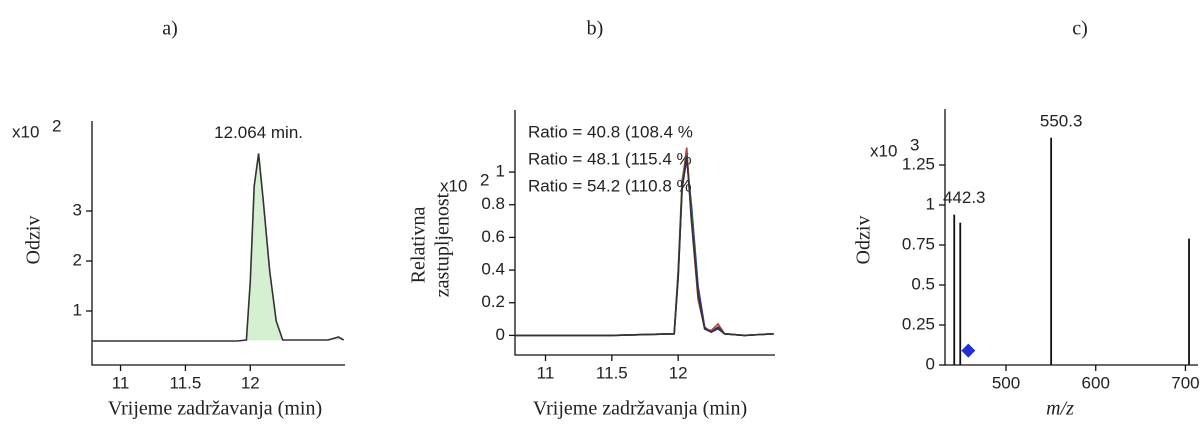 This screenshot has height=426, width=1200. Describe the element at coordinates (493, 301) in the screenshot. I see `y-tick-label: 0.2` at that location.